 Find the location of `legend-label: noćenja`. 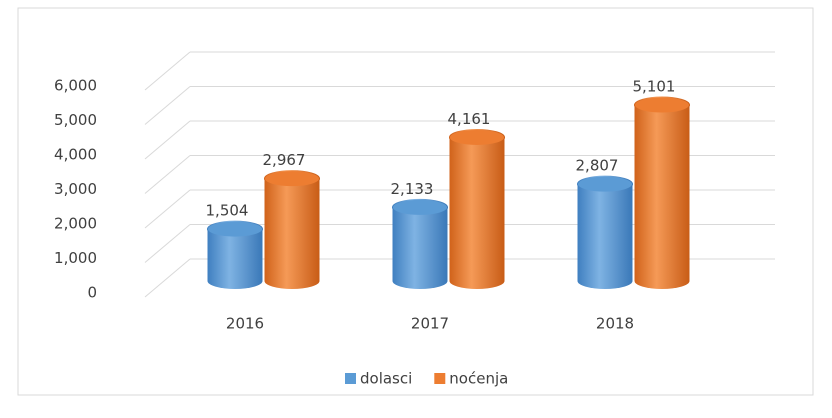

legend-label: noćenja is located at coordinates (478, 379).